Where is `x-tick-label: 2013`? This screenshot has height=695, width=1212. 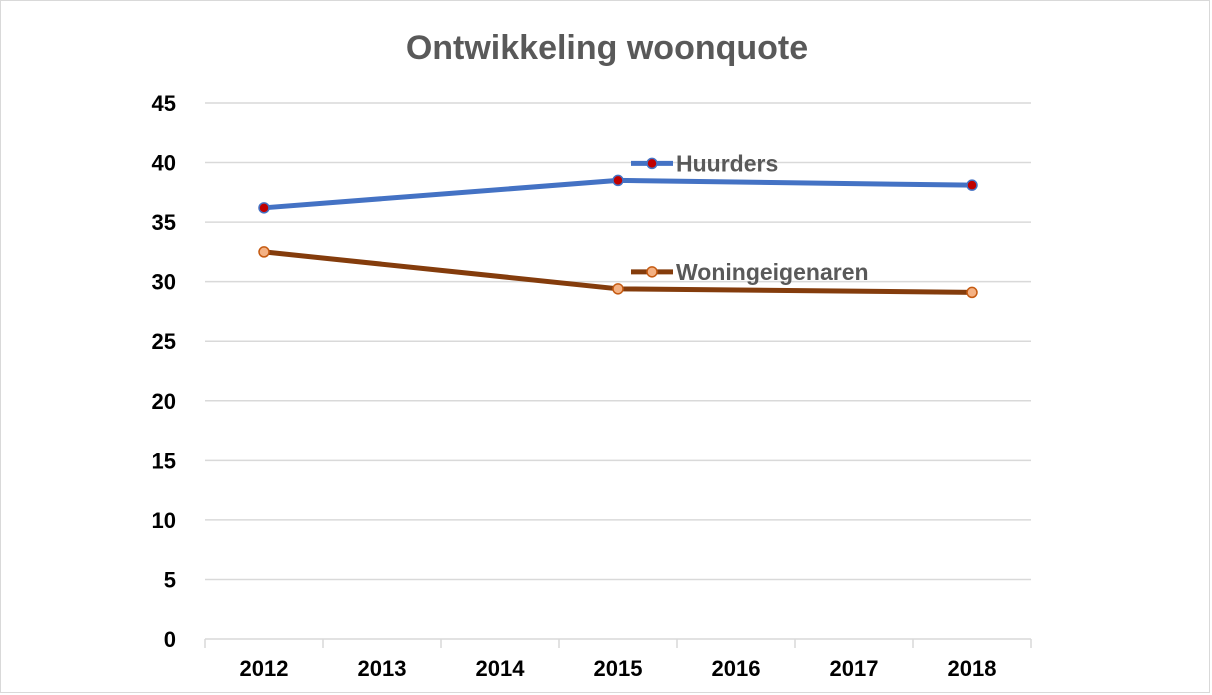 x-tick-label: 2013 is located at coordinates (382, 668).